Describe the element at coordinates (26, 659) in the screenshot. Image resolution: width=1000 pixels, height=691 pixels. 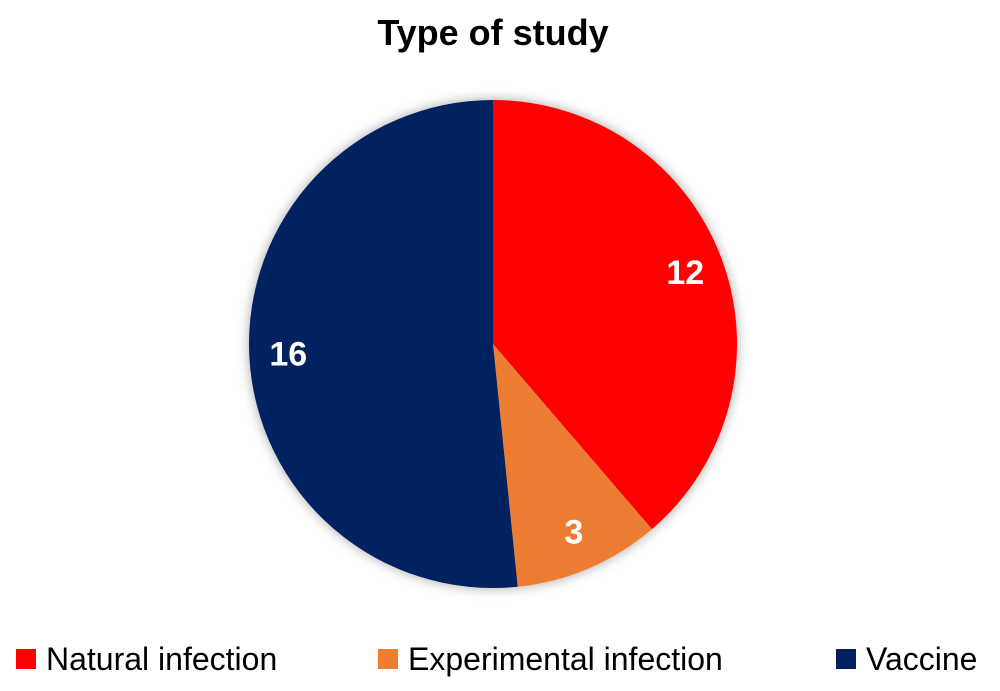
I see `legend-swatch-natural-infection` at that location.